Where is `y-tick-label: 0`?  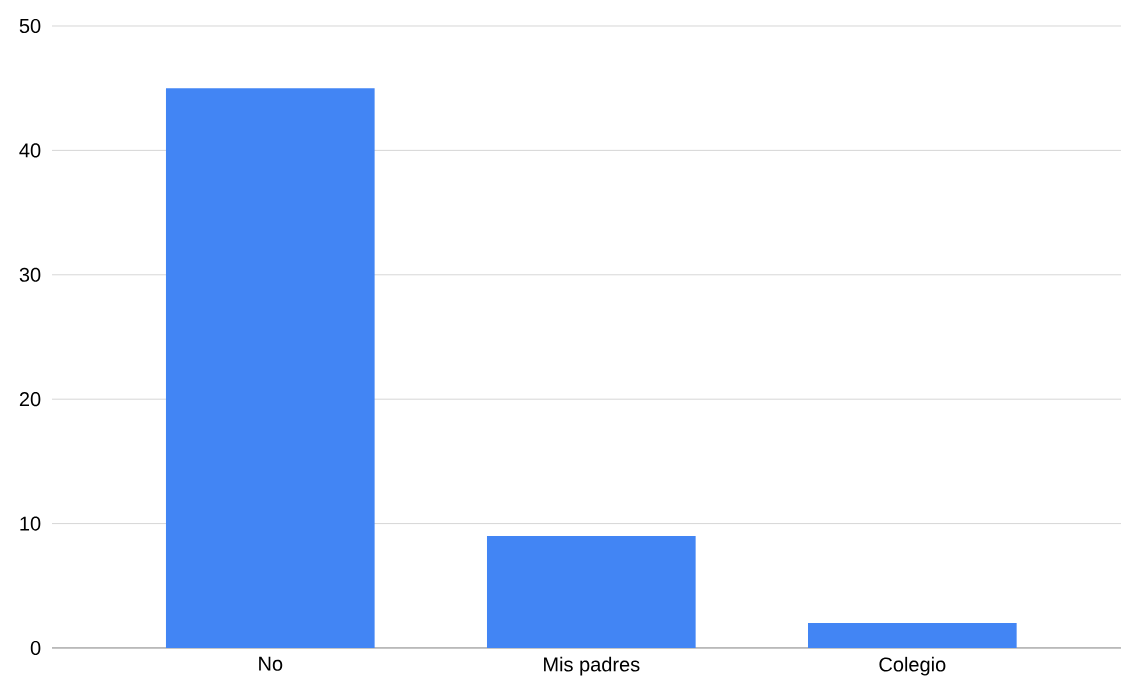
y-tick-label: 0 is located at coordinates (35, 648).